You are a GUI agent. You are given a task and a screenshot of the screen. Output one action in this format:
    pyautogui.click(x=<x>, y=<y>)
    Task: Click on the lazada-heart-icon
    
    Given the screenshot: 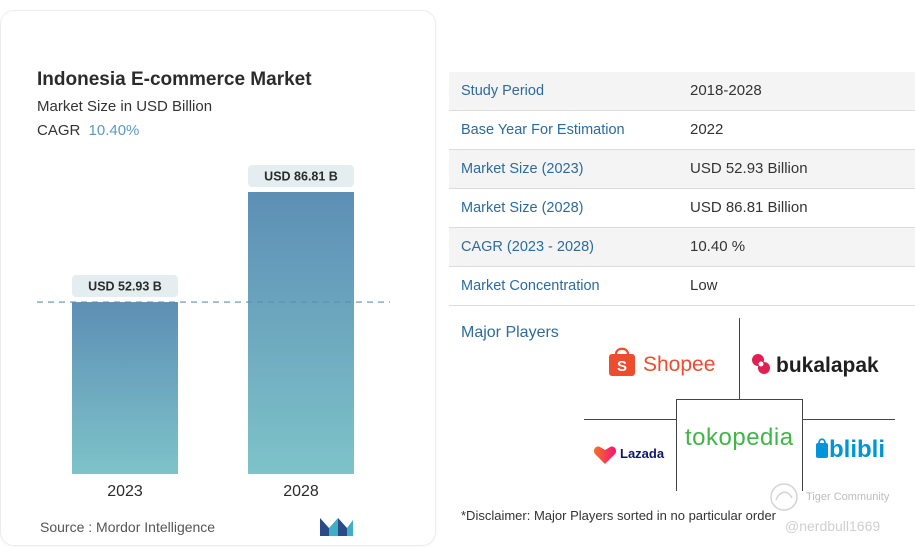 What is the action you would take?
    pyautogui.click(x=605, y=455)
    